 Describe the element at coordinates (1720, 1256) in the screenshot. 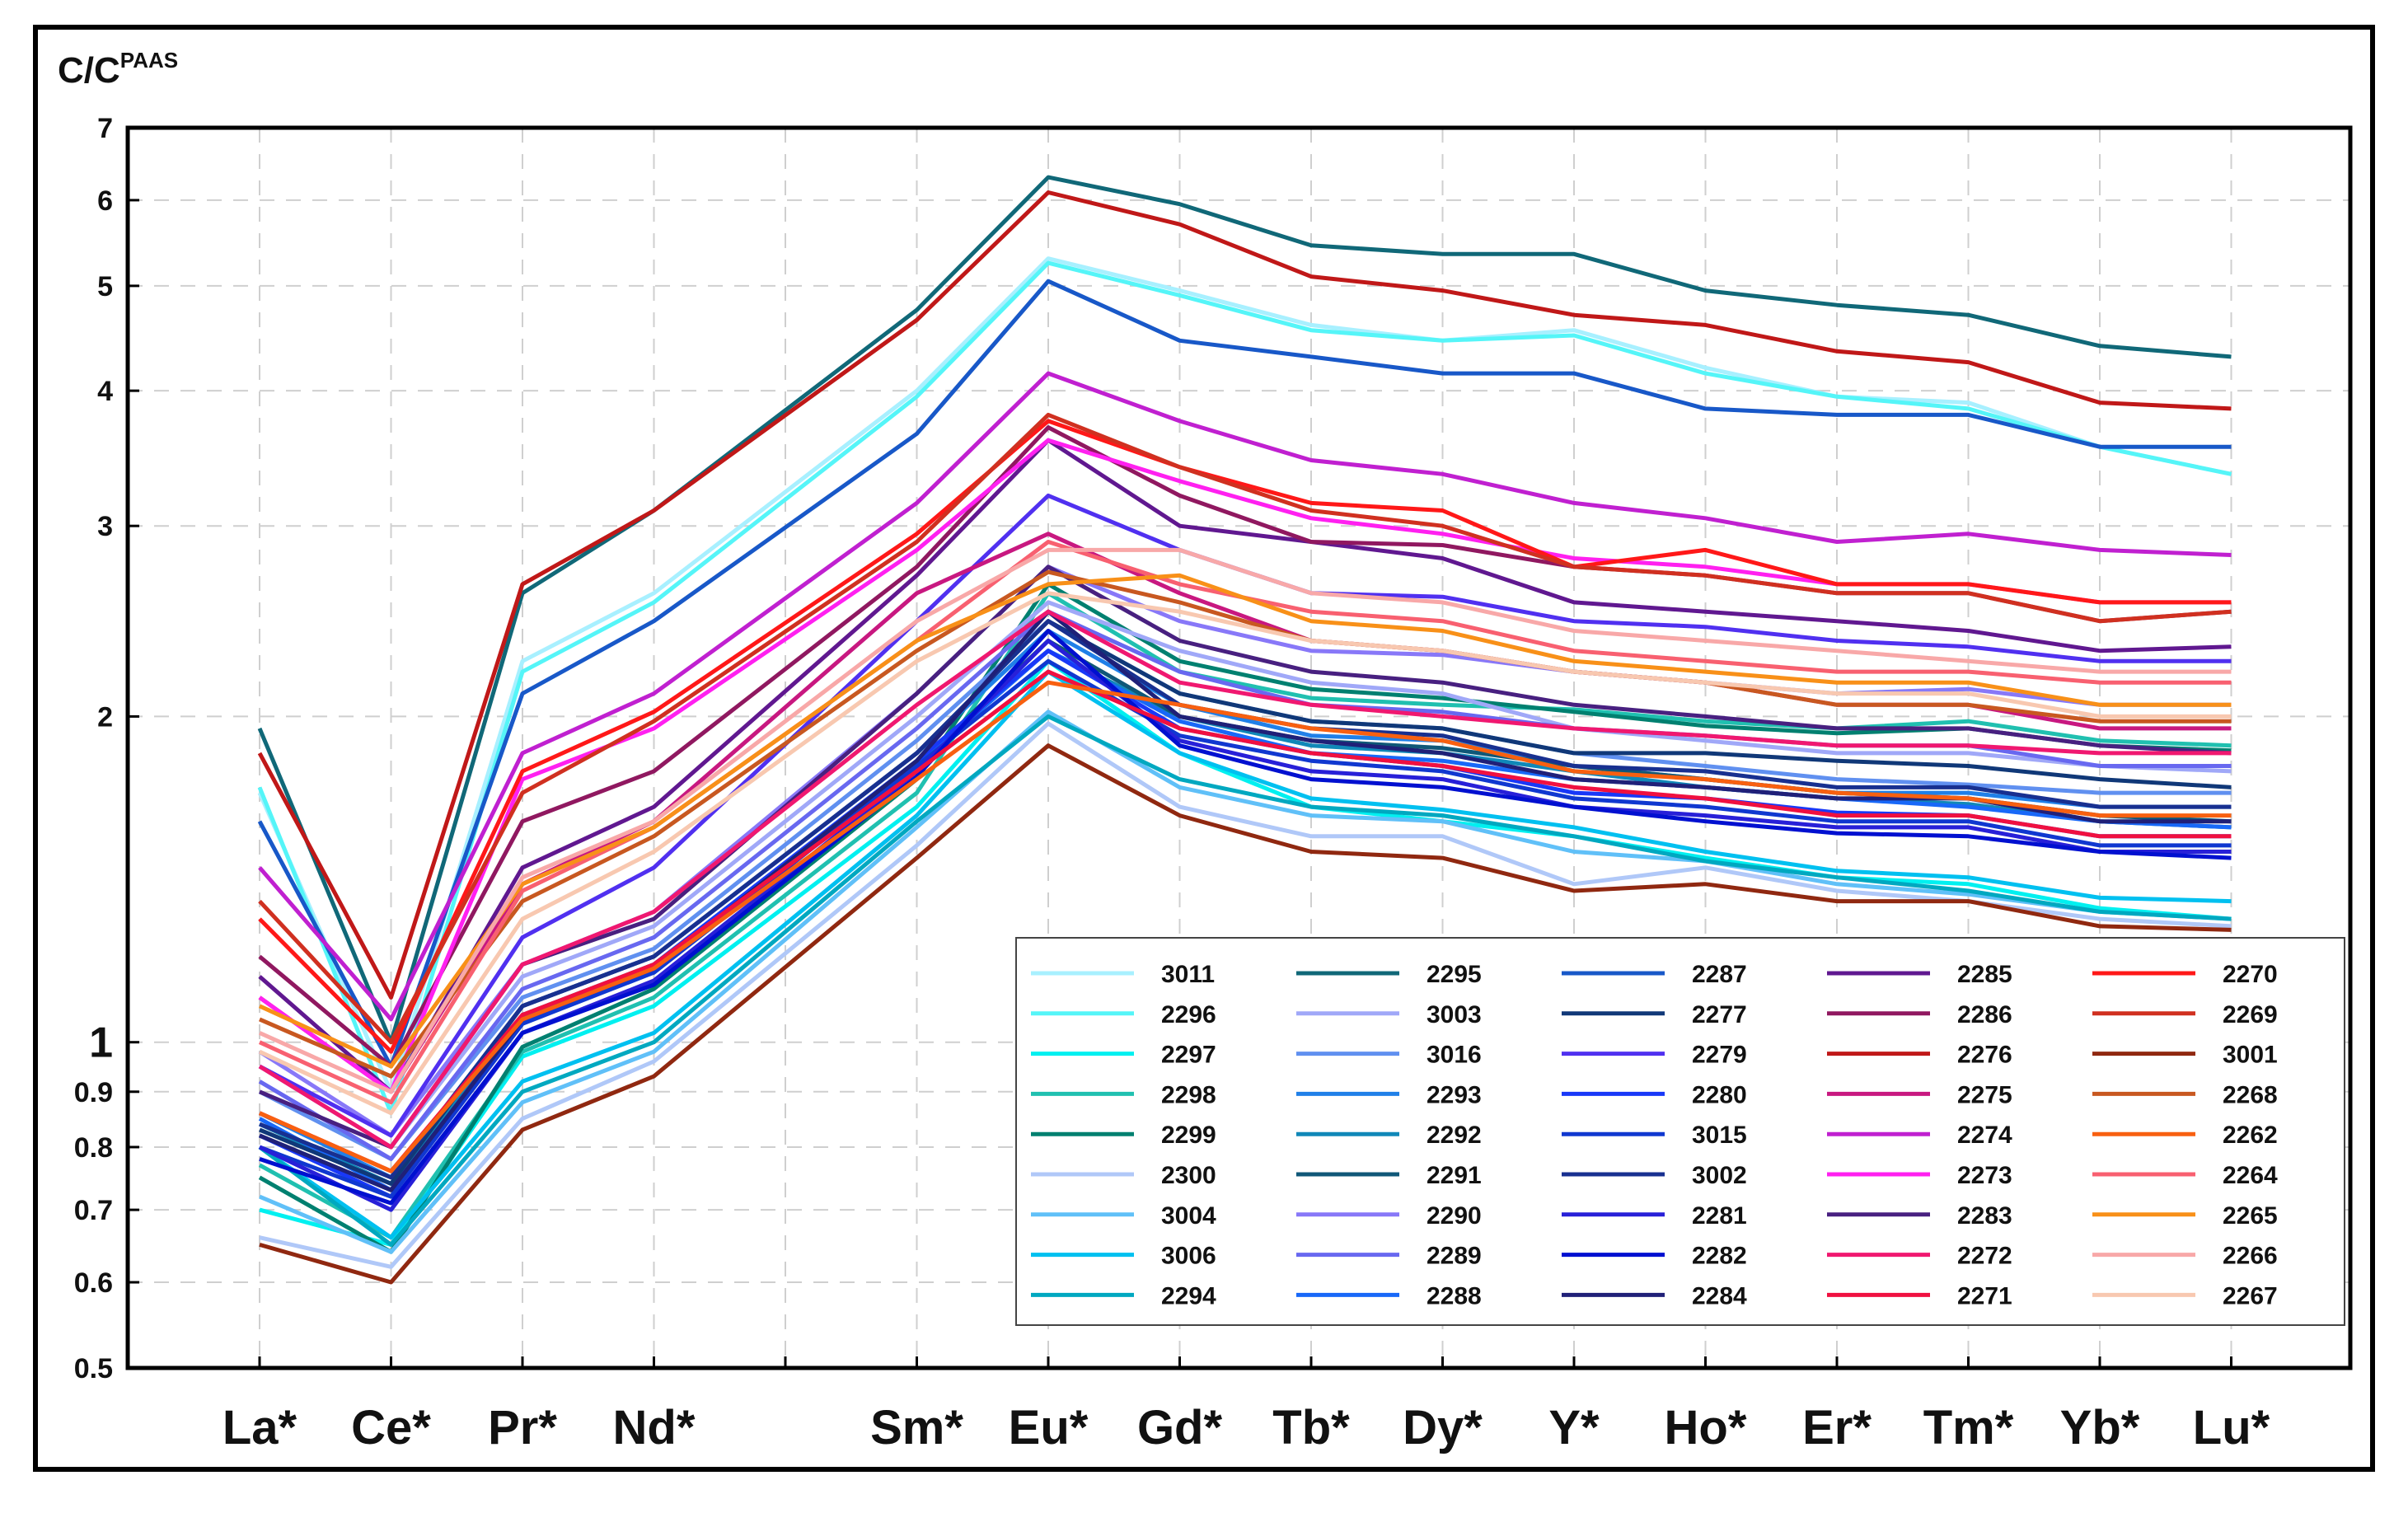

I see `legend-label: 2282` at that location.